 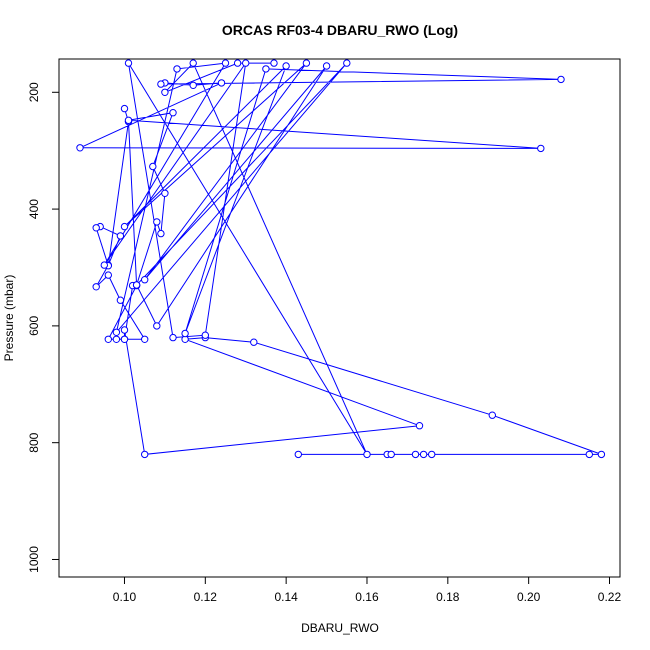 I want to click on x-tick-label: 0.12, so click(x=206, y=597).